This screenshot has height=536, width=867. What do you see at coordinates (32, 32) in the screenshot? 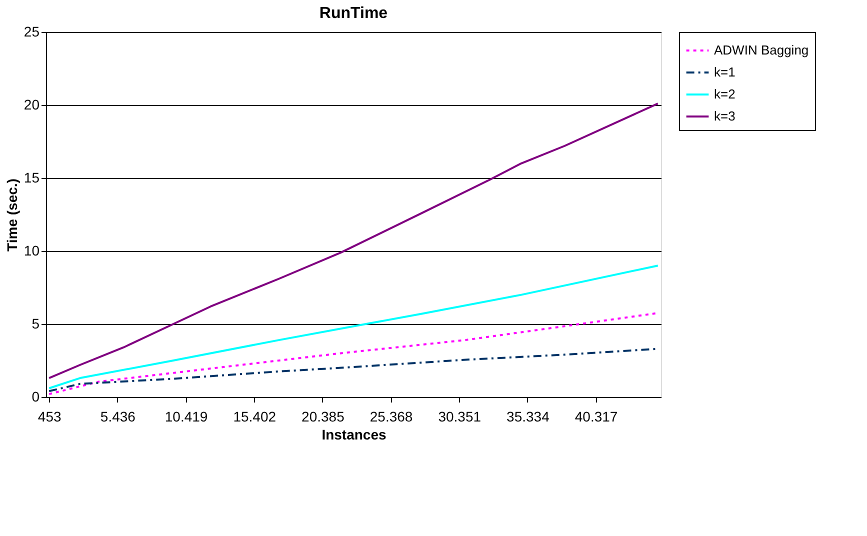
I see `y-tick-label: 25` at bounding box center [32, 32].